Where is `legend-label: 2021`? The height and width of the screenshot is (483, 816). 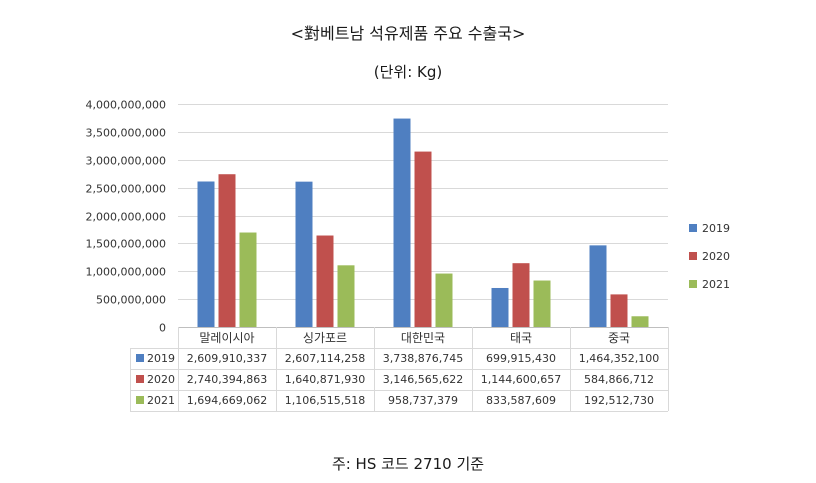 legend-label: 2021 is located at coordinates (716, 284).